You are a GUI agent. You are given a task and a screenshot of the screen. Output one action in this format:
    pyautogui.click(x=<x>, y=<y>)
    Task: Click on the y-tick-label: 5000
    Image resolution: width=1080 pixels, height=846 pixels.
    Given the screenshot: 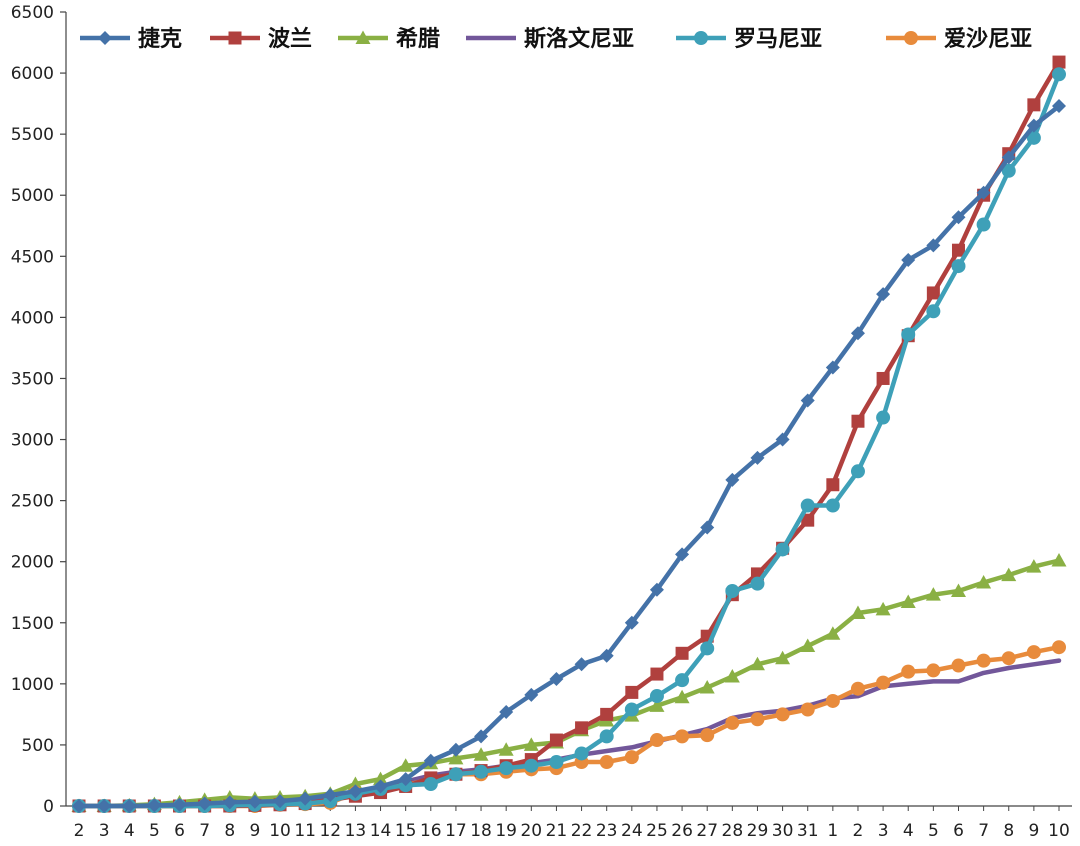 What is the action you would take?
    pyautogui.click(x=32, y=196)
    